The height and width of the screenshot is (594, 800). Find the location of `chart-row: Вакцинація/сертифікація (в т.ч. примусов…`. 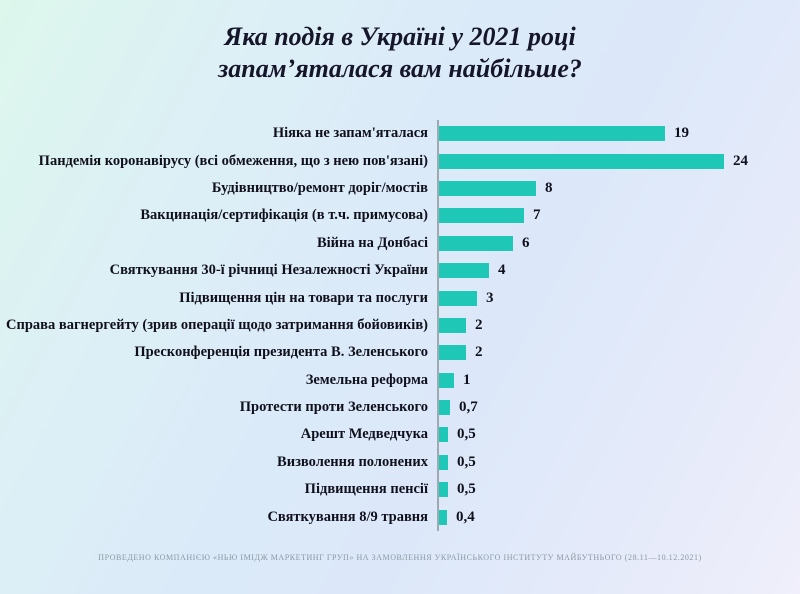

chart-row: Вакцинація/сертифікація (в т.ч. примусов… is located at coordinates (400, 216).